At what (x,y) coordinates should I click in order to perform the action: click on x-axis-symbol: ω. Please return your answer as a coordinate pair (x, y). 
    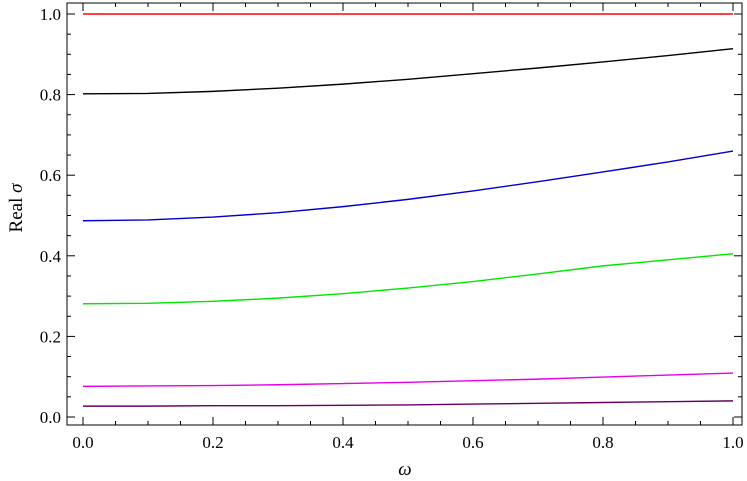
    Looking at the image, I should click on (404, 469).